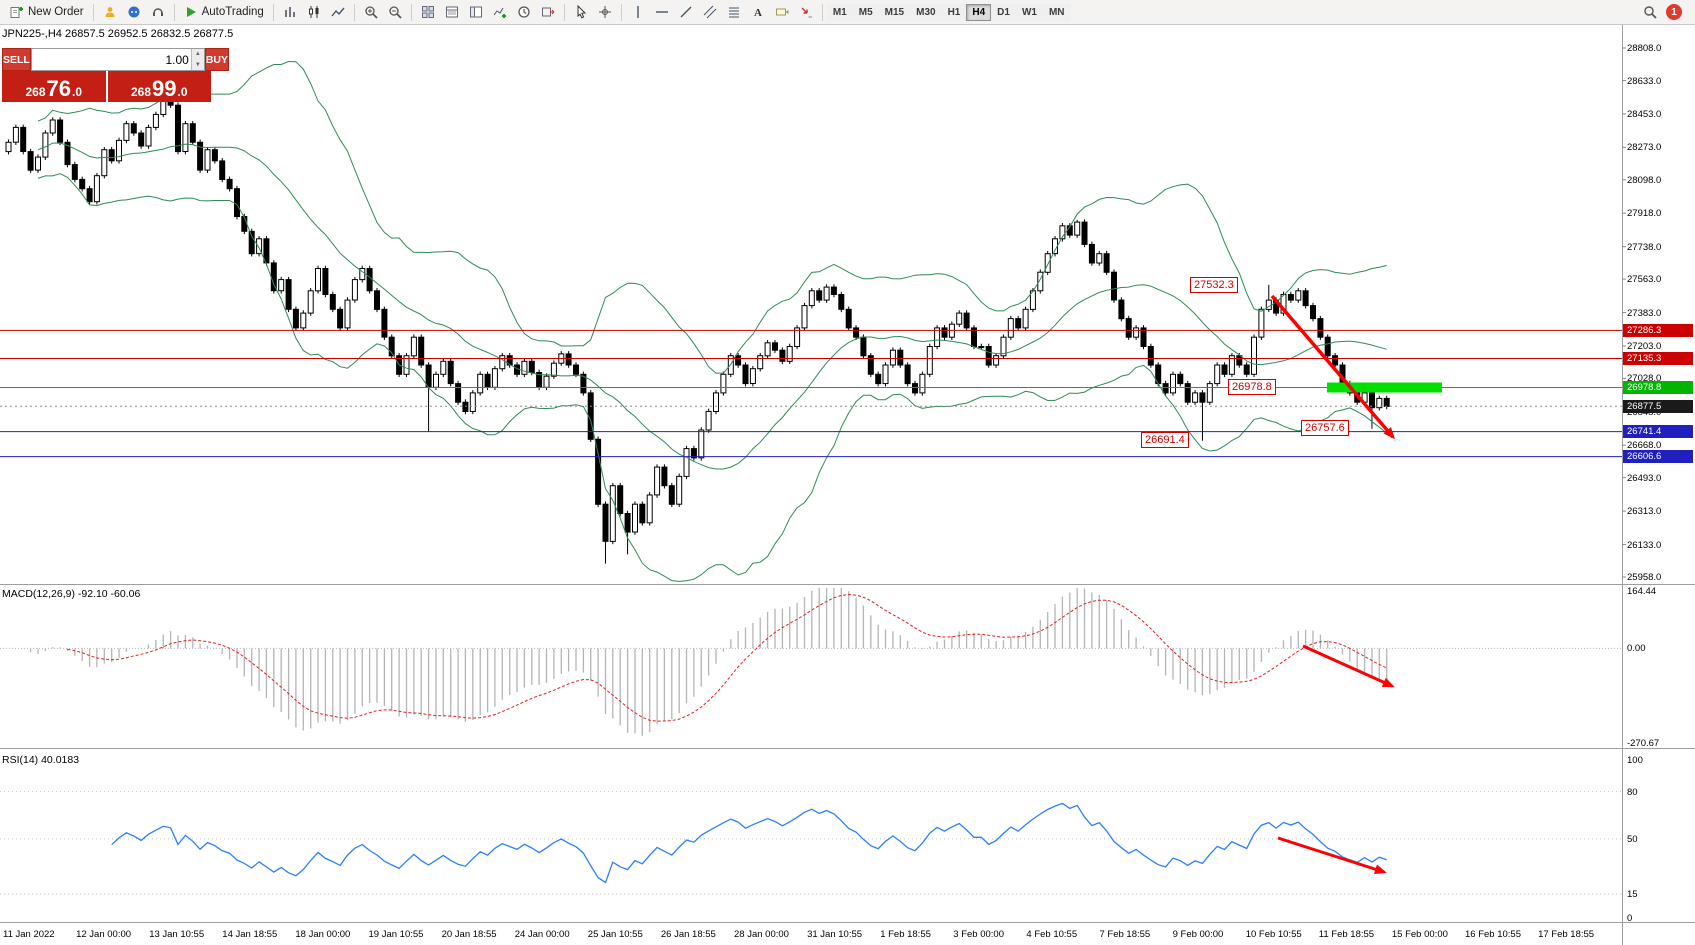 This screenshot has width=1695, height=945. I want to click on notification-badge: 1, so click(1674, 12).